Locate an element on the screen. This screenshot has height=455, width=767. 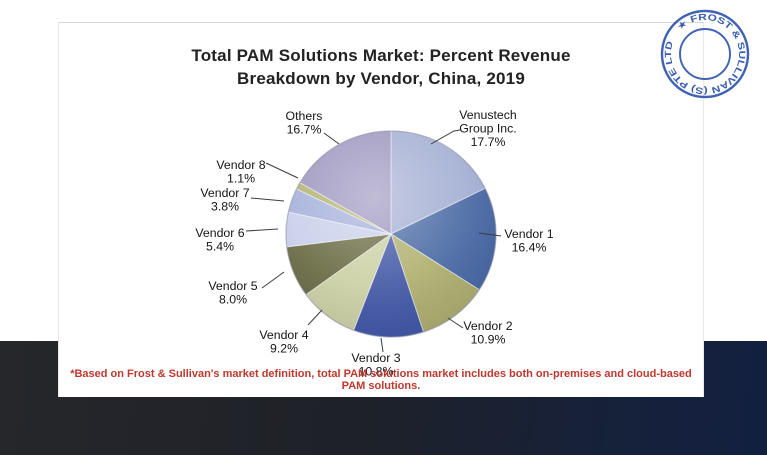
pie-sheen-overlay is located at coordinates (391, 234).